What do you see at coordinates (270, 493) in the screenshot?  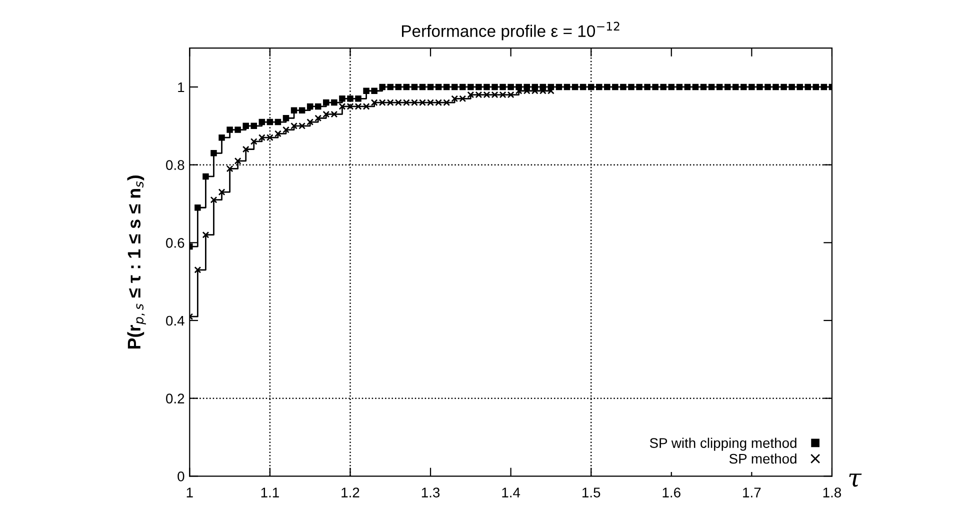 I see `x-tick-label: 1.1` at bounding box center [270, 493].